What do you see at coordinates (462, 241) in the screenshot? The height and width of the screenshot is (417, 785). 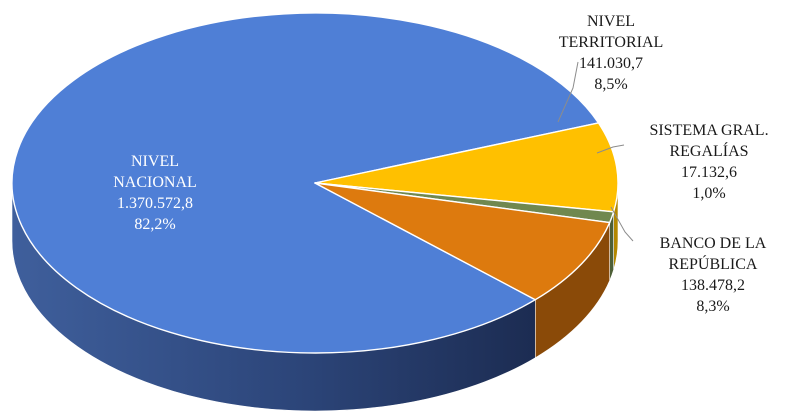 I see `banco-republica-slice` at bounding box center [462, 241].